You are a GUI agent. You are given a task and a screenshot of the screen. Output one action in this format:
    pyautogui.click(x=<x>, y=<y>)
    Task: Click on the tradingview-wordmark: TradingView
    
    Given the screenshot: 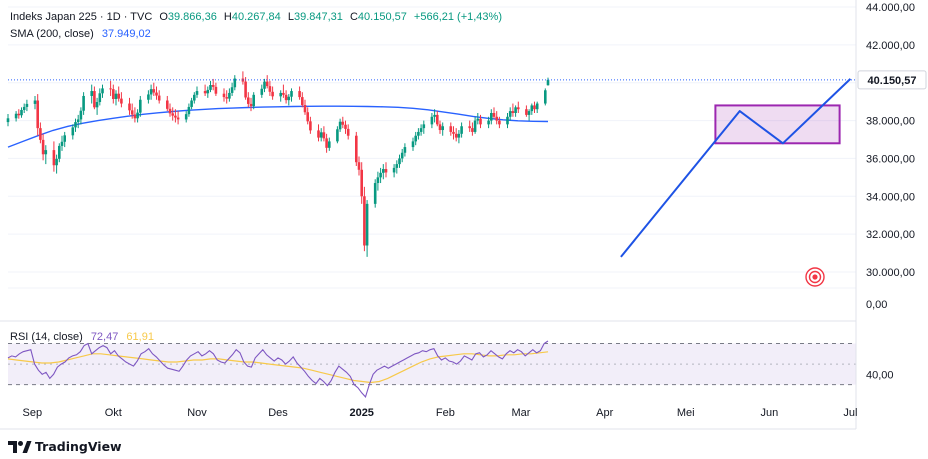 What is the action you would take?
    pyautogui.click(x=78, y=446)
    